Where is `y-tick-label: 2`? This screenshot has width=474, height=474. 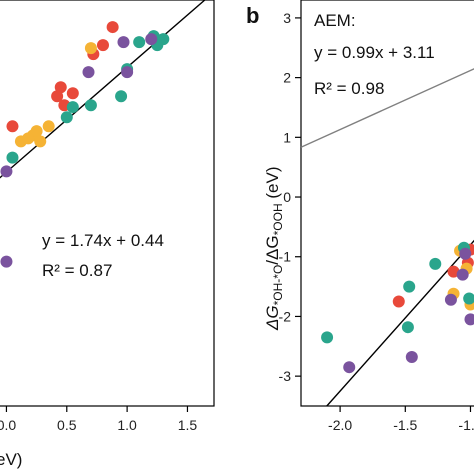 y-tick-label: 2 is located at coordinates (287, 78).